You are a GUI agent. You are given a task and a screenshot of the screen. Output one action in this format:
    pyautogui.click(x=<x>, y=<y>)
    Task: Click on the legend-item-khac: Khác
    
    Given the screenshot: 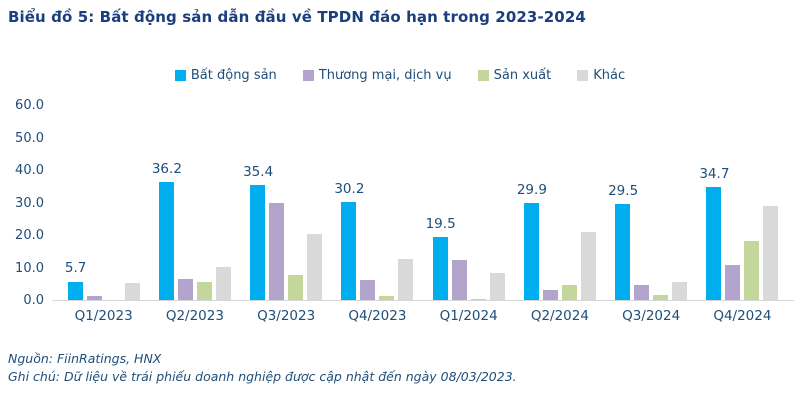 What is the action you would take?
    pyautogui.click(x=601, y=75)
    